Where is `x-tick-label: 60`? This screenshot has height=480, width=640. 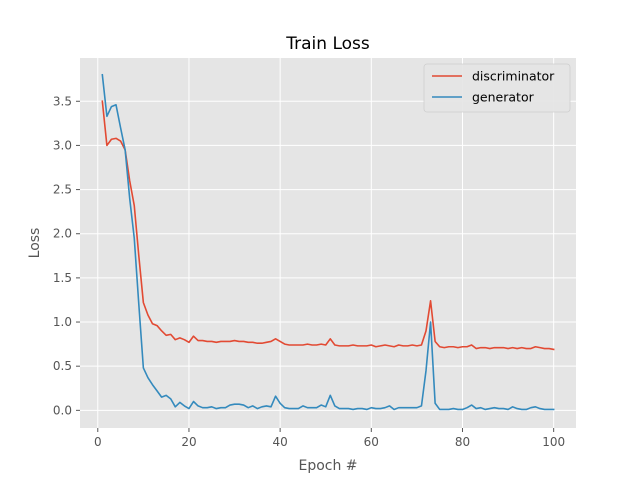
x-tick-label: 60 is located at coordinates (371, 442).